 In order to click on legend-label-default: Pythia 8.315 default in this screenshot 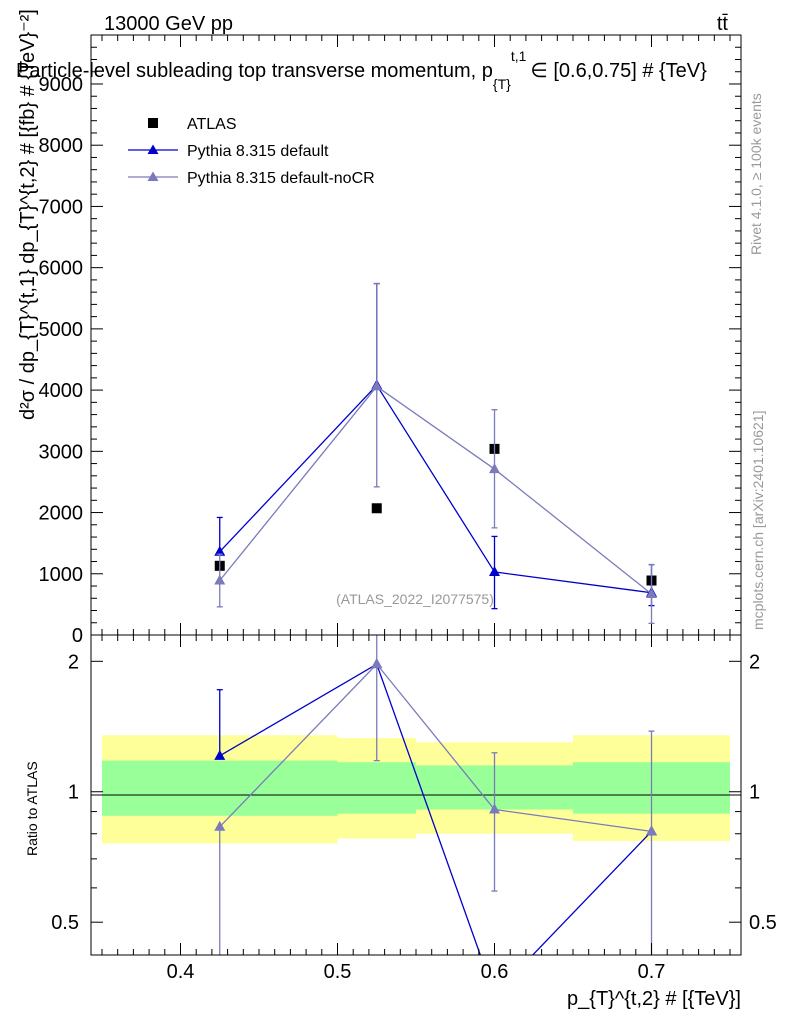, I will do `click(258, 151)`.